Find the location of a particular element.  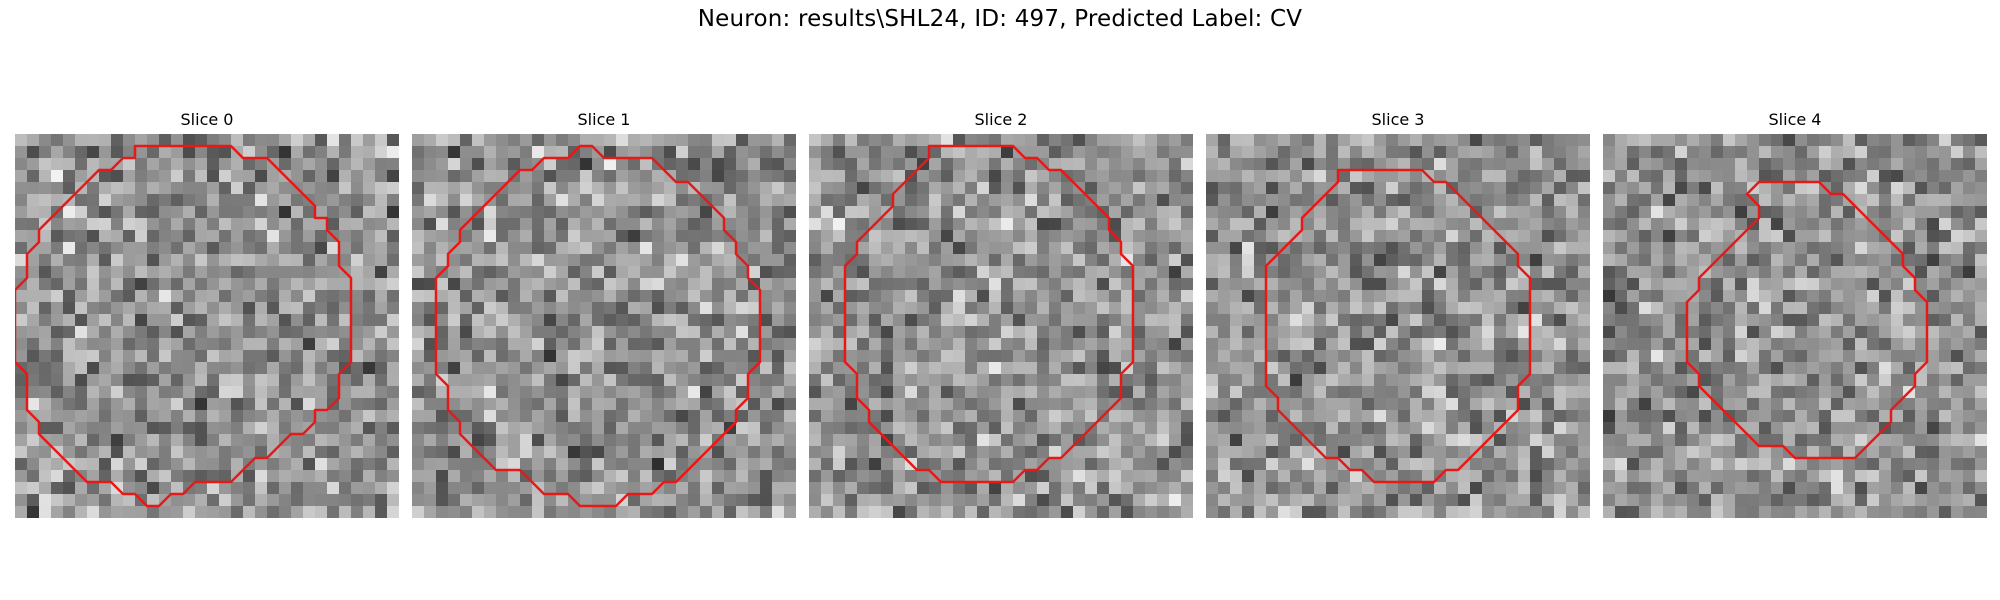

slice-title: Slice 3 is located at coordinates (1398, 119).